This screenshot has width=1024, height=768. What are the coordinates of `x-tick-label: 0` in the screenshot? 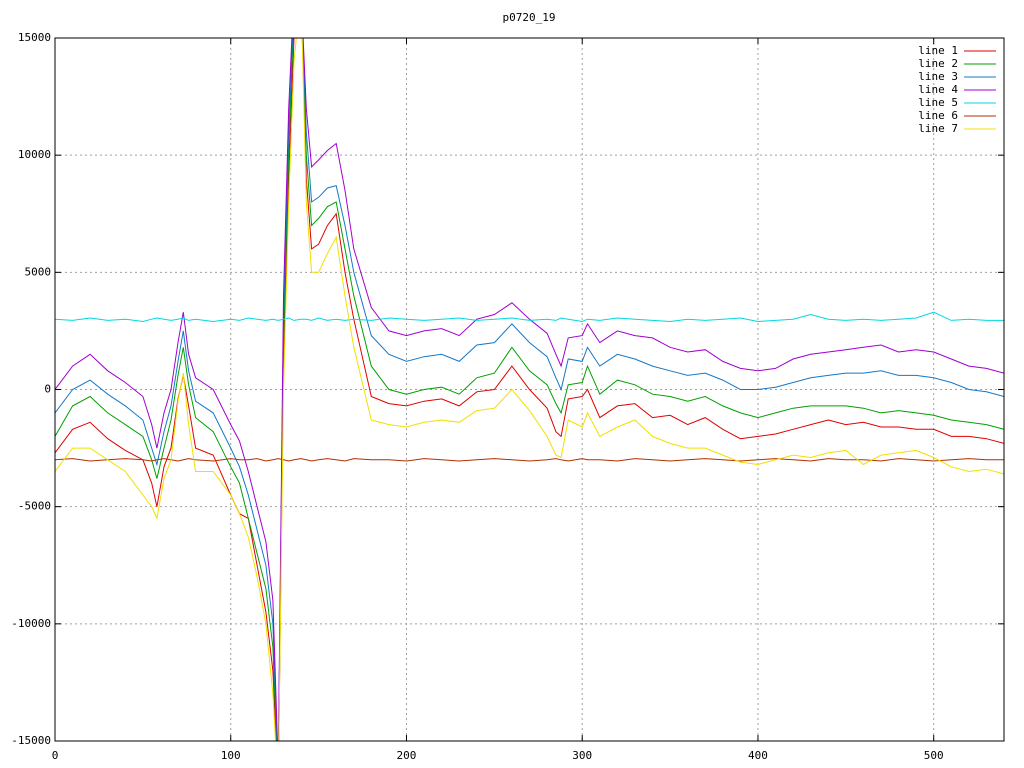 It's located at (55, 755).